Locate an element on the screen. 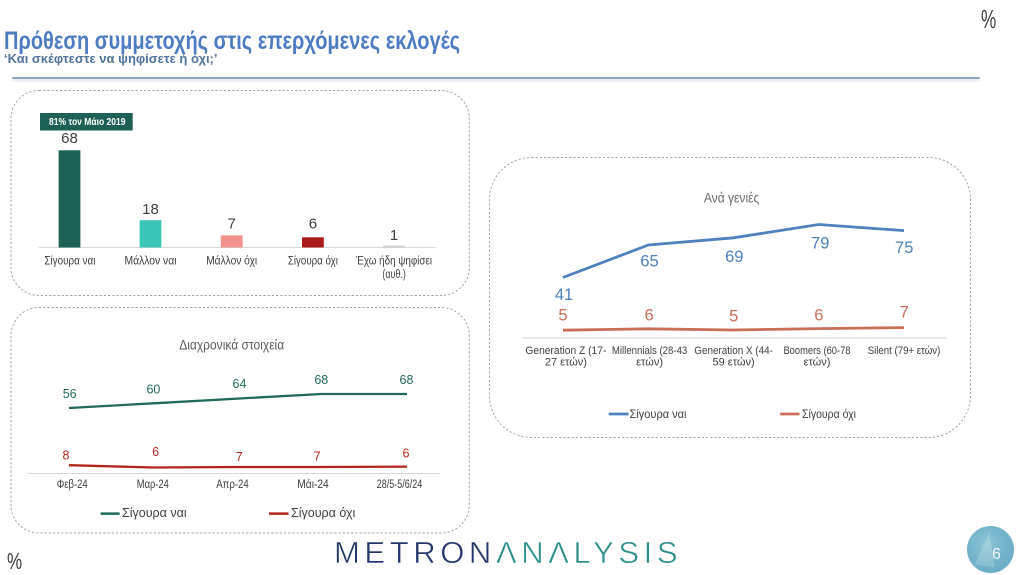 This screenshot has height=575, width=1016. svg-text: 75 is located at coordinates (904, 248).